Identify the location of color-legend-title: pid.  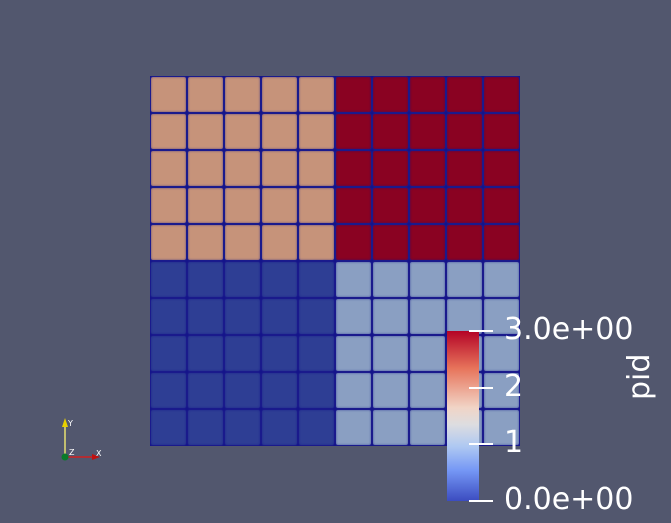
(639, 376).